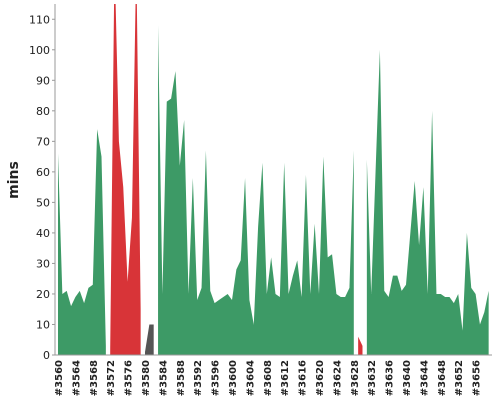 The height and width of the screenshot is (400, 500). Describe the element at coordinates (43, 233) in the screenshot. I see `y-tick-label: 40` at that location.